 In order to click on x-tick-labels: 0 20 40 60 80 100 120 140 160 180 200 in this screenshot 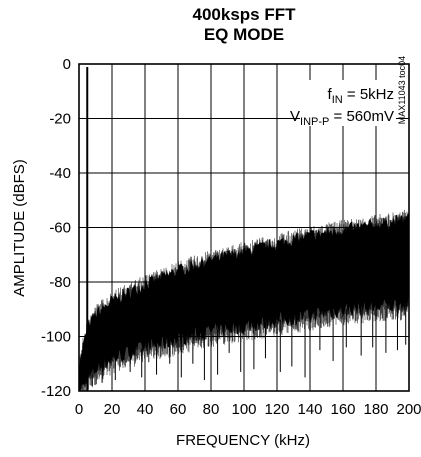, I will do `click(248, 409)`.